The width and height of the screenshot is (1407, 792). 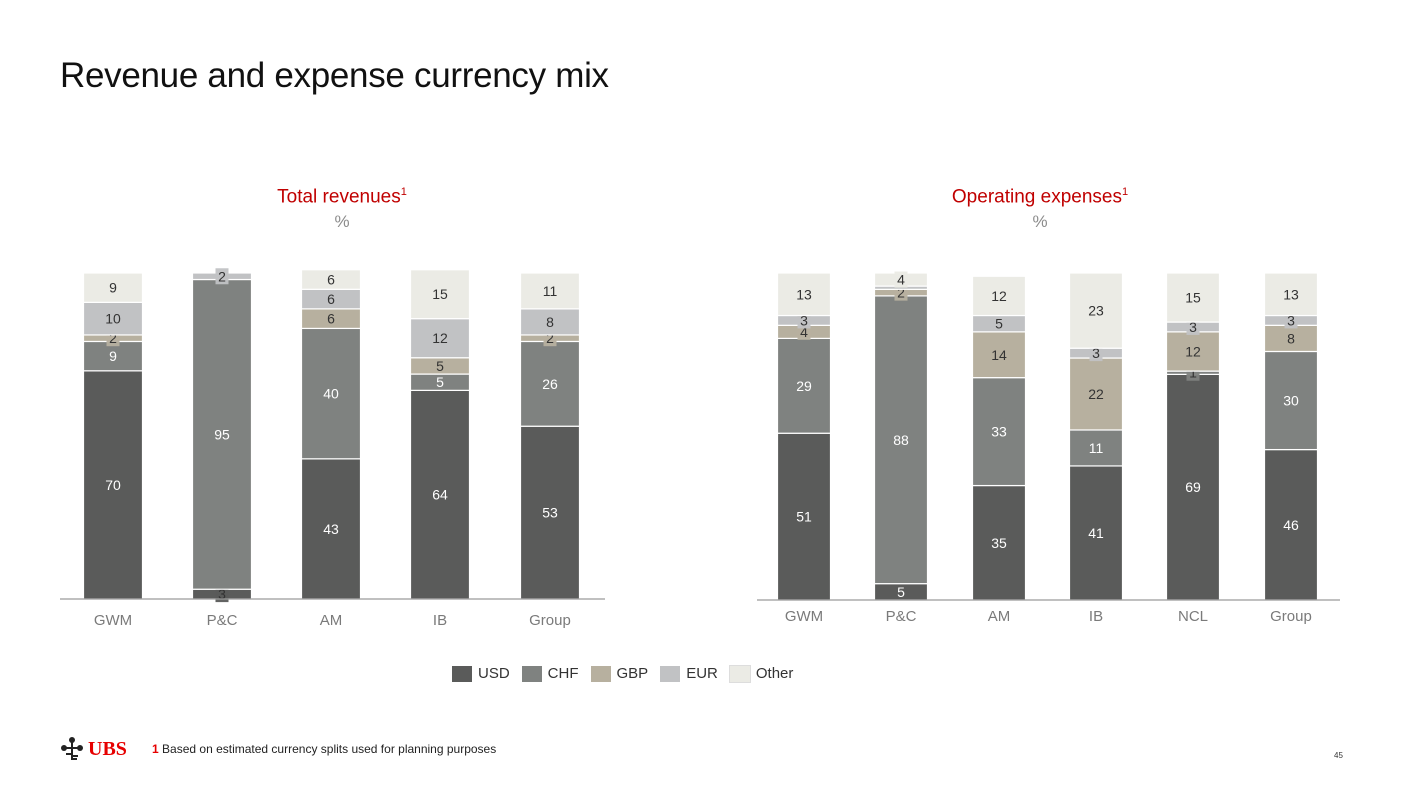 I want to click on data-label: 51, so click(x=804, y=517).